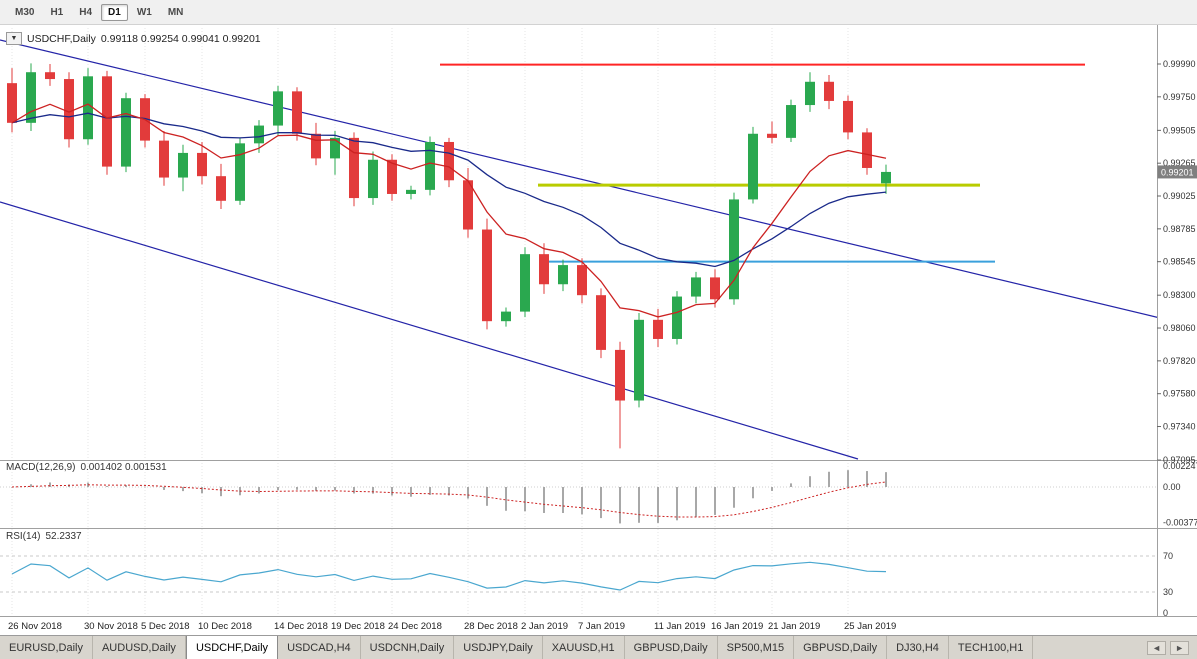 The width and height of the screenshot is (1197, 659). Describe the element at coordinates (1179, 427) in the screenshot. I see `price-axis-label: 0.97340` at that location.